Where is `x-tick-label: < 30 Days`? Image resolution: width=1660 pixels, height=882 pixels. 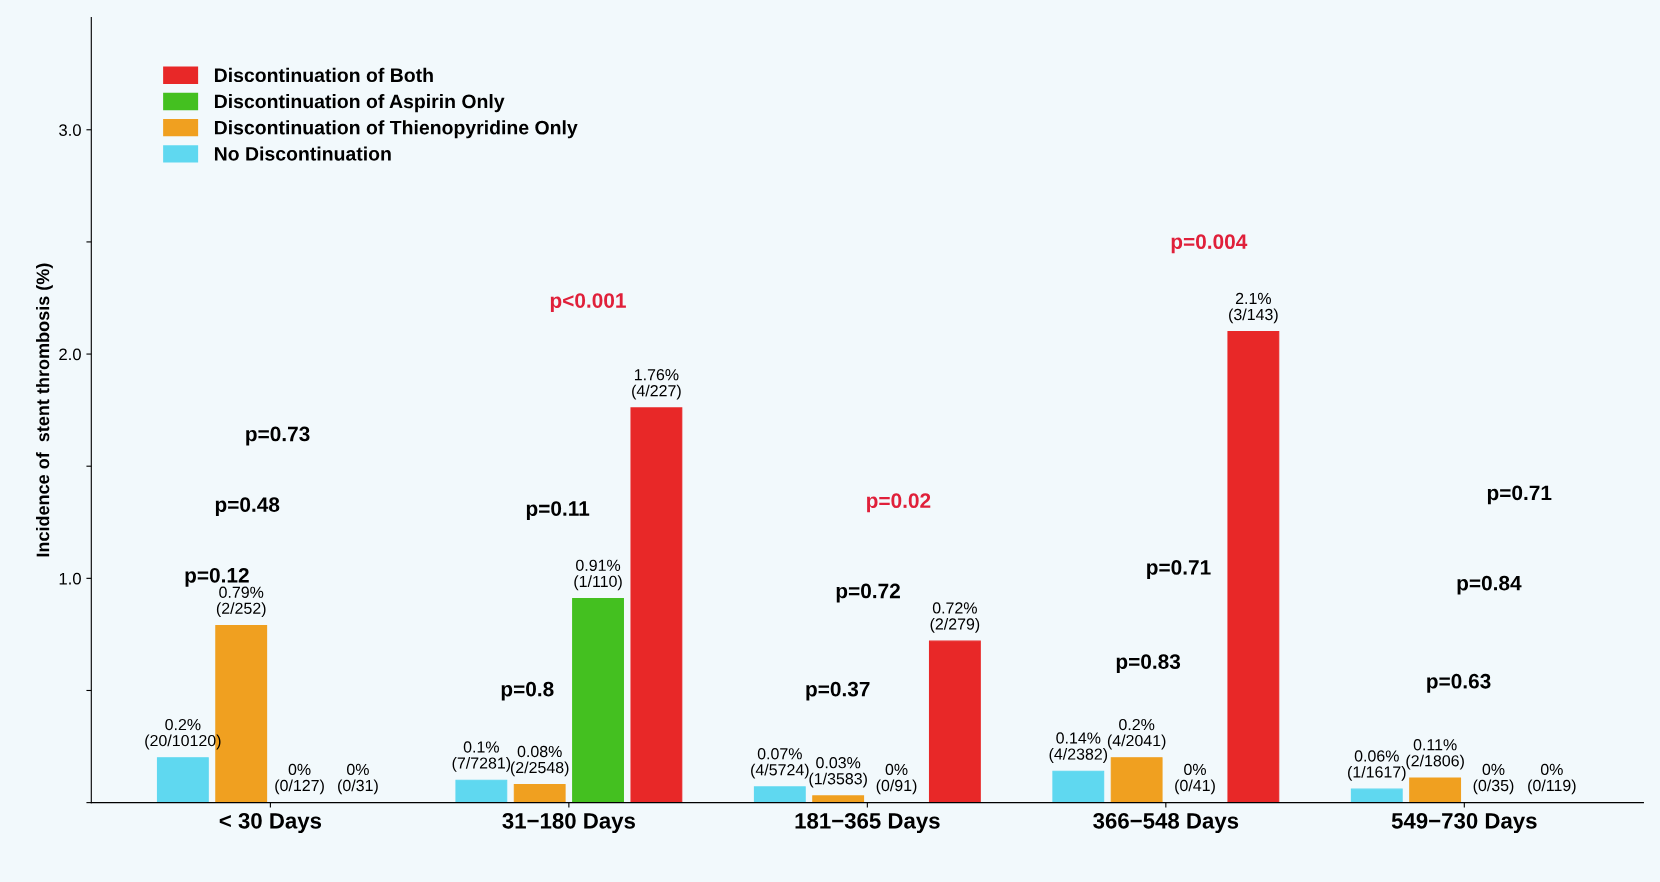
x-tick-label: < 30 Days is located at coordinates (270, 823).